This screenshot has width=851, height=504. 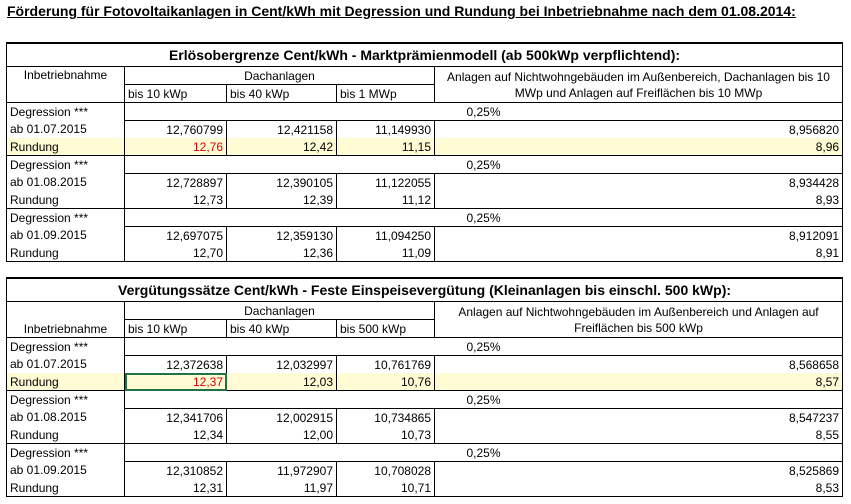 I want to click on rounded-cell: 12,73, so click(x=175, y=200).